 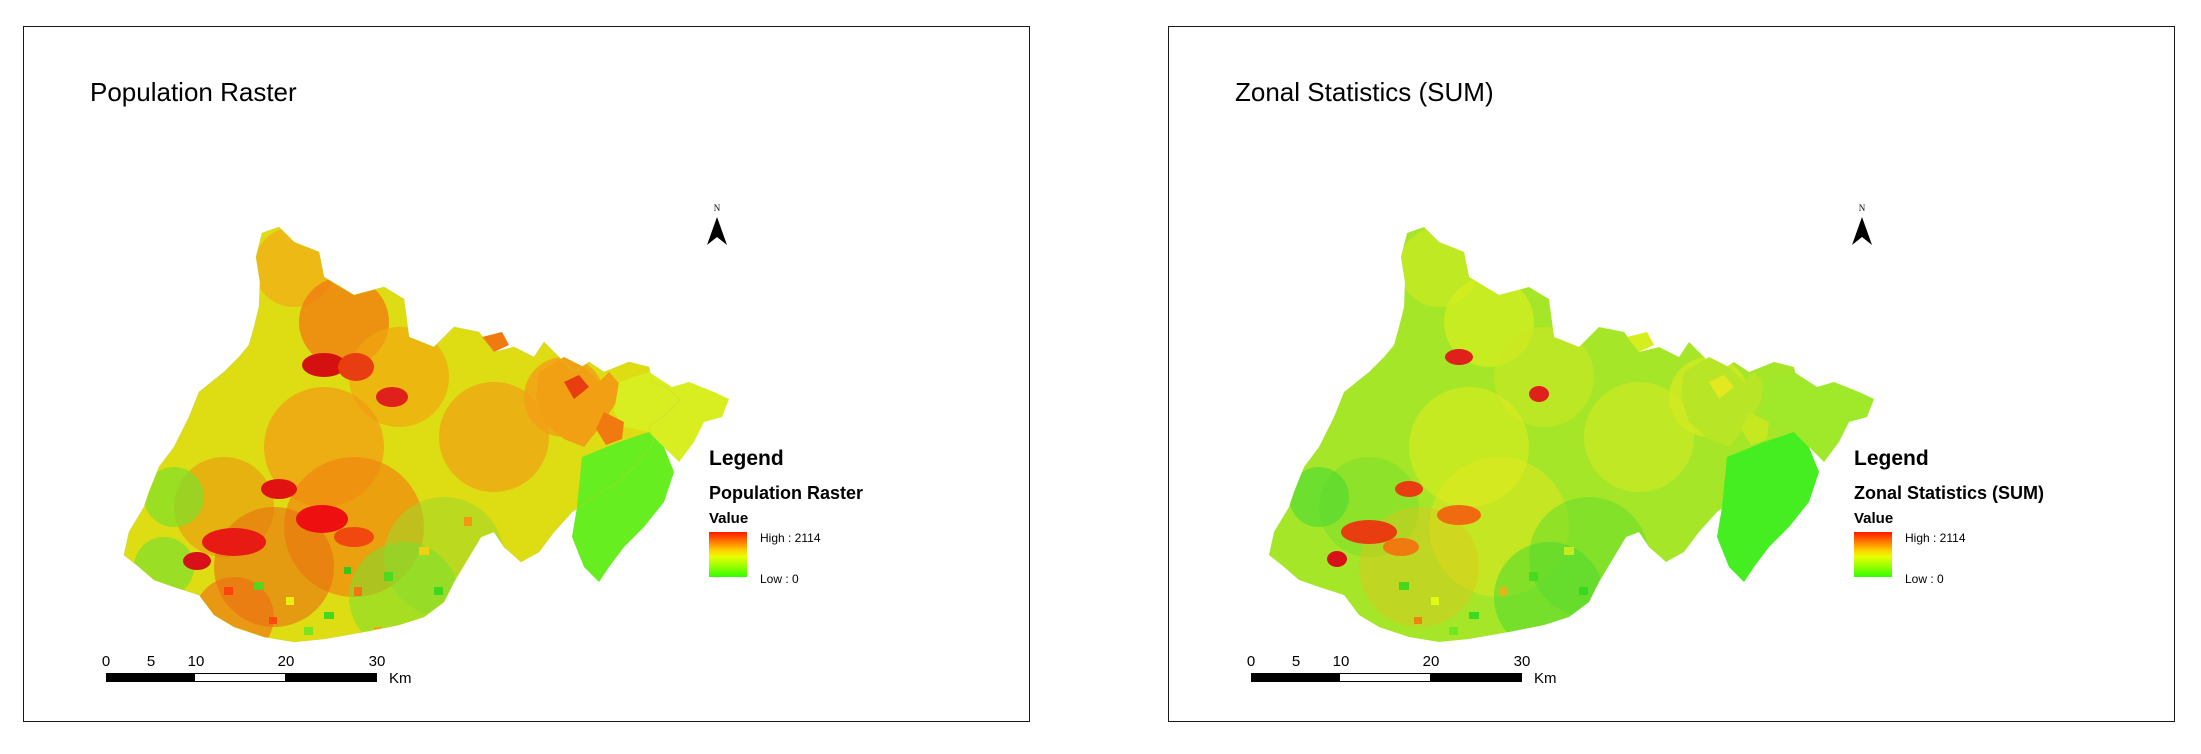 I want to click on legend-layer-name: Population Raster, so click(x=786, y=493).